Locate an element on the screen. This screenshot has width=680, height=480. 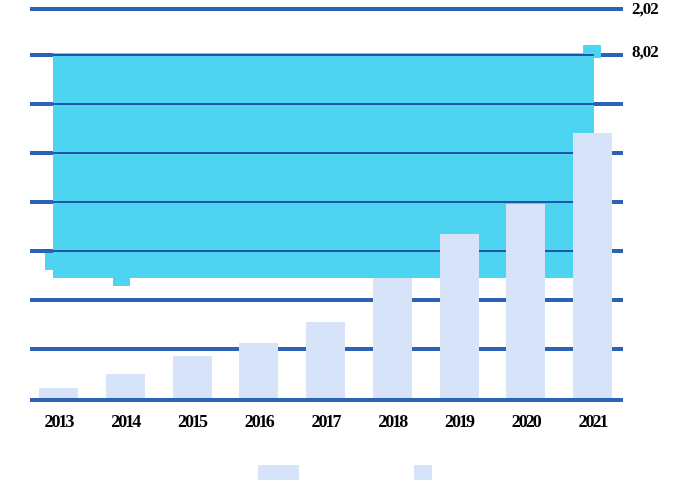
gridline is located at coordinates (326, 300).